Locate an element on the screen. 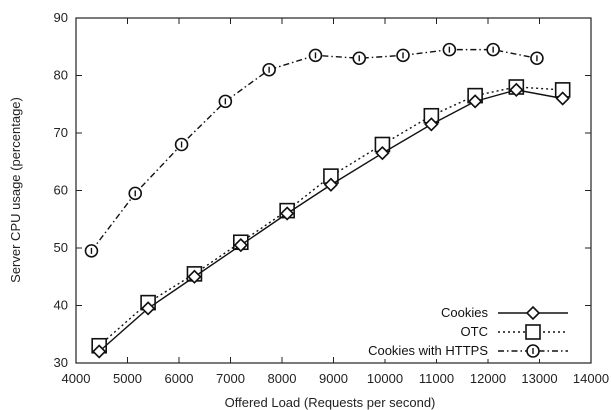 This screenshot has height=410, width=611. y-tick-label: 80 is located at coordinates (61, 75).